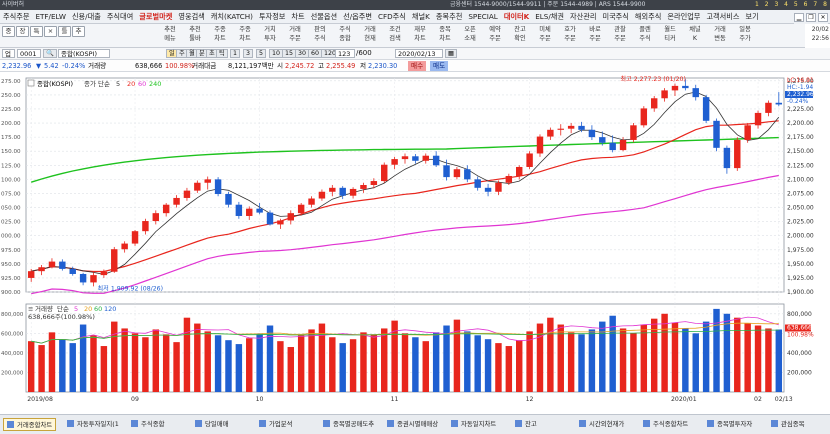  I want to click on menu-item: 보기, so click(752, 16).